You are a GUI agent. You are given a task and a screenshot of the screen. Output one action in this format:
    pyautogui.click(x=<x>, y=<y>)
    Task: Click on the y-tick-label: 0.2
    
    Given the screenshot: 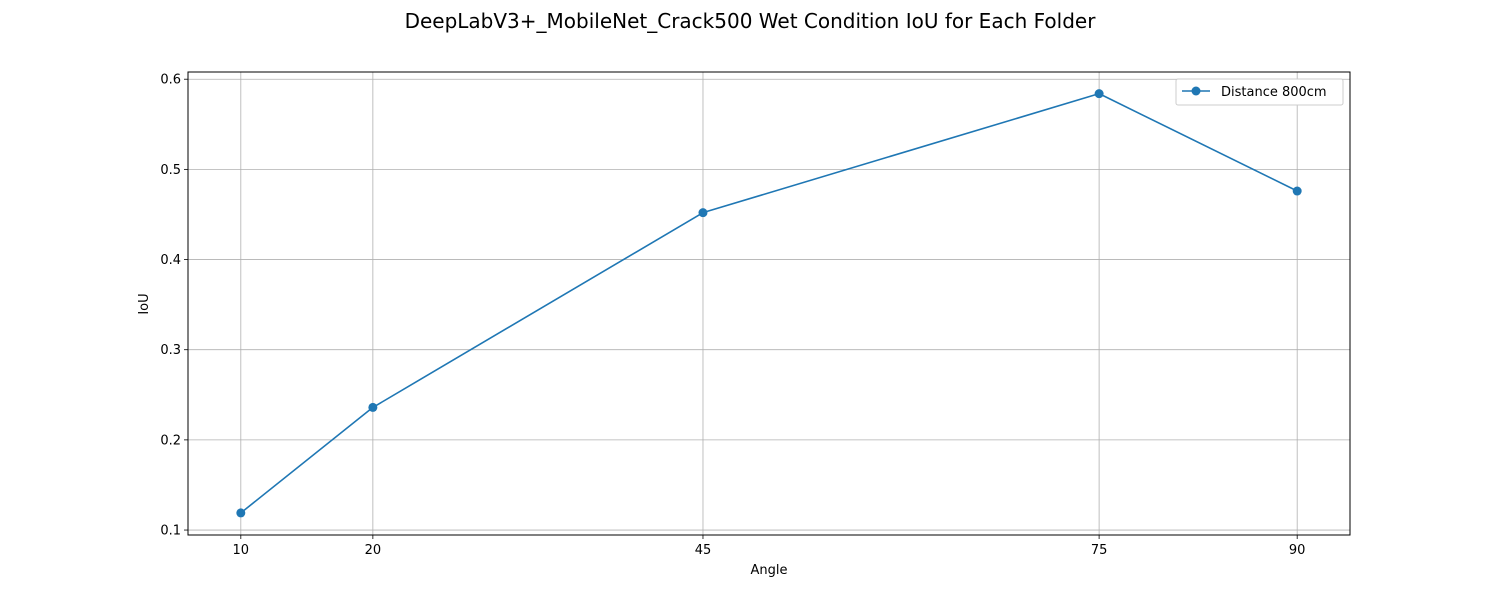 What is the action you would take?
    pyautogui.click(x=170, y=440)
    